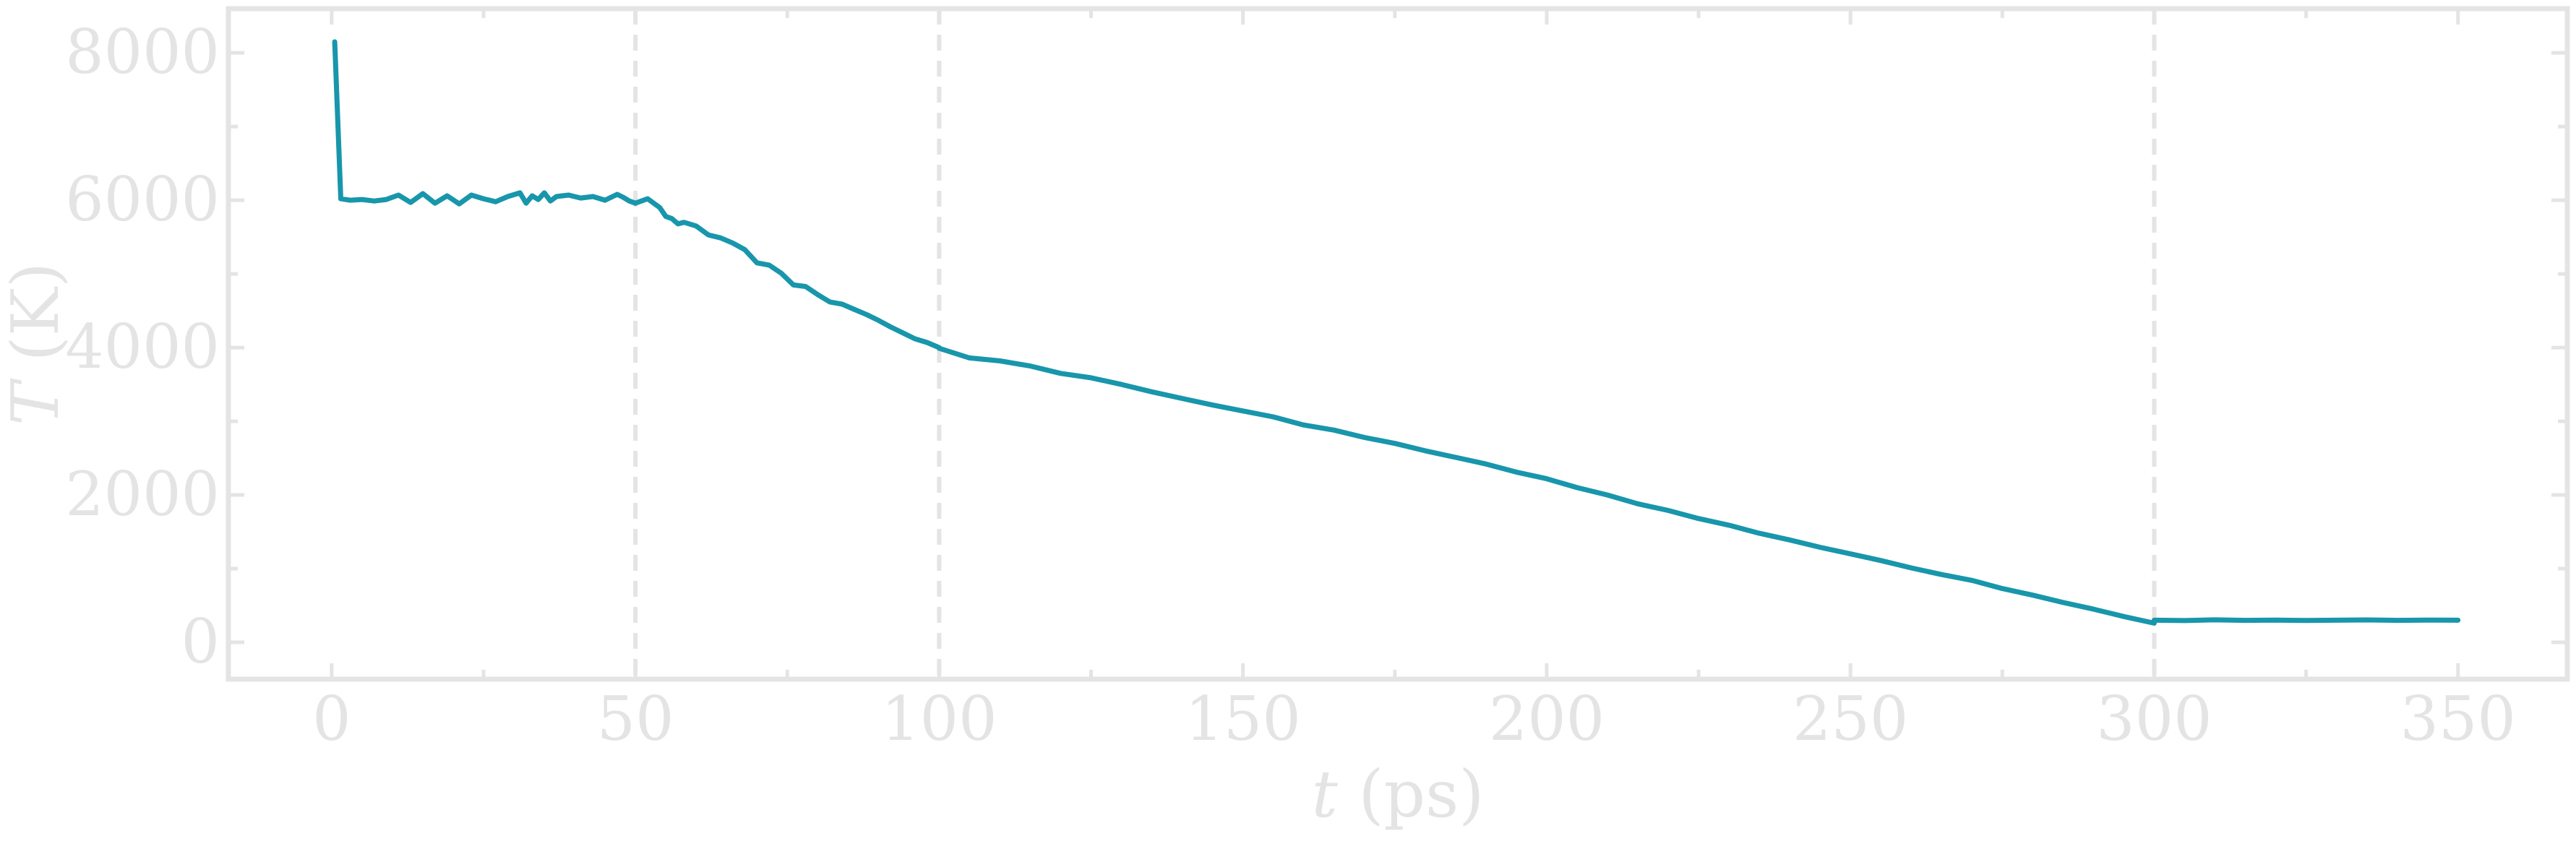 Image resolution: width=2576 pixels, height=841 pixels. I want to click on y-tick-labels: 0 2000 4000 6000 8000, so click(142, 347).